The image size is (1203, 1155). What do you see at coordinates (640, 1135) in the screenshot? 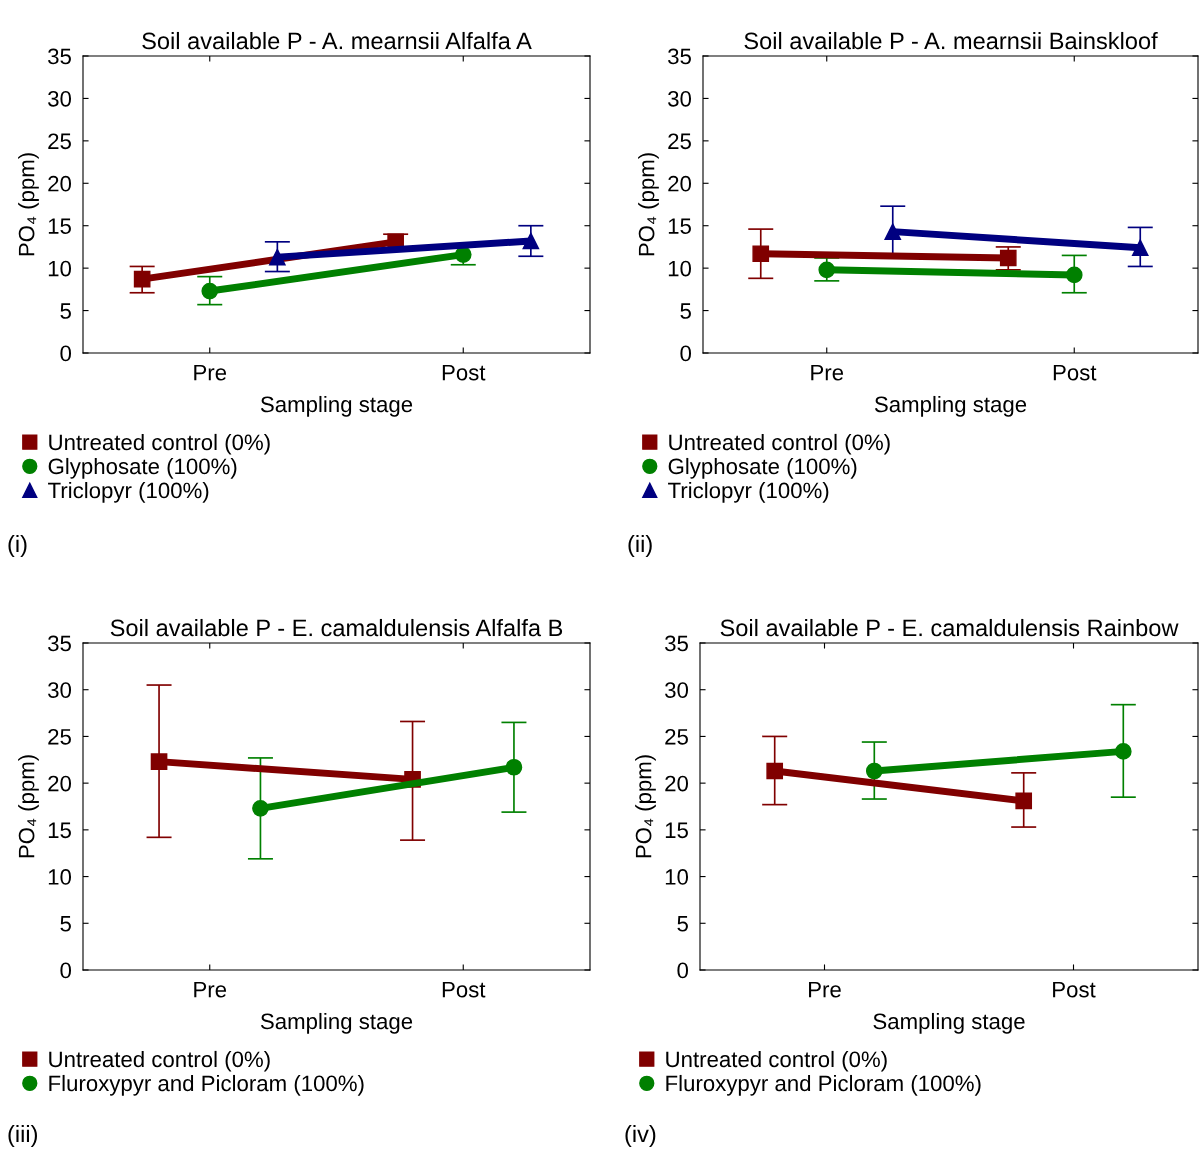
I see `text: (iv)` at bounding box center [640, 1135].